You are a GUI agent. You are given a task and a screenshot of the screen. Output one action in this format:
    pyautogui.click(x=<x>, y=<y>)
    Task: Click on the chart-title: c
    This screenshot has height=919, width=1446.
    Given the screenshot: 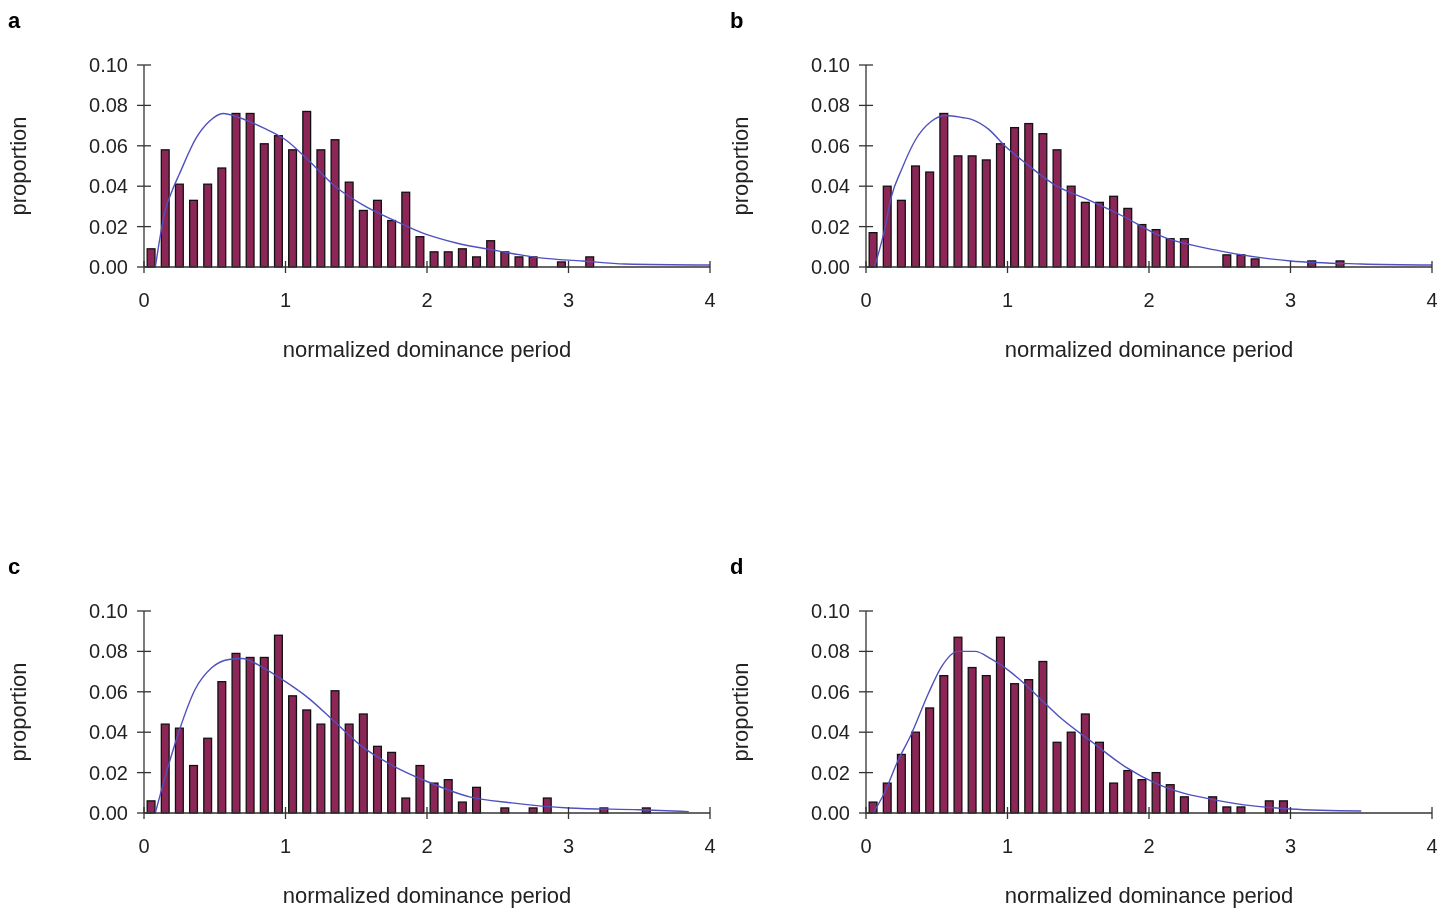 What is the action you would take?
    pyautogui.click(x=14, y=566)
    